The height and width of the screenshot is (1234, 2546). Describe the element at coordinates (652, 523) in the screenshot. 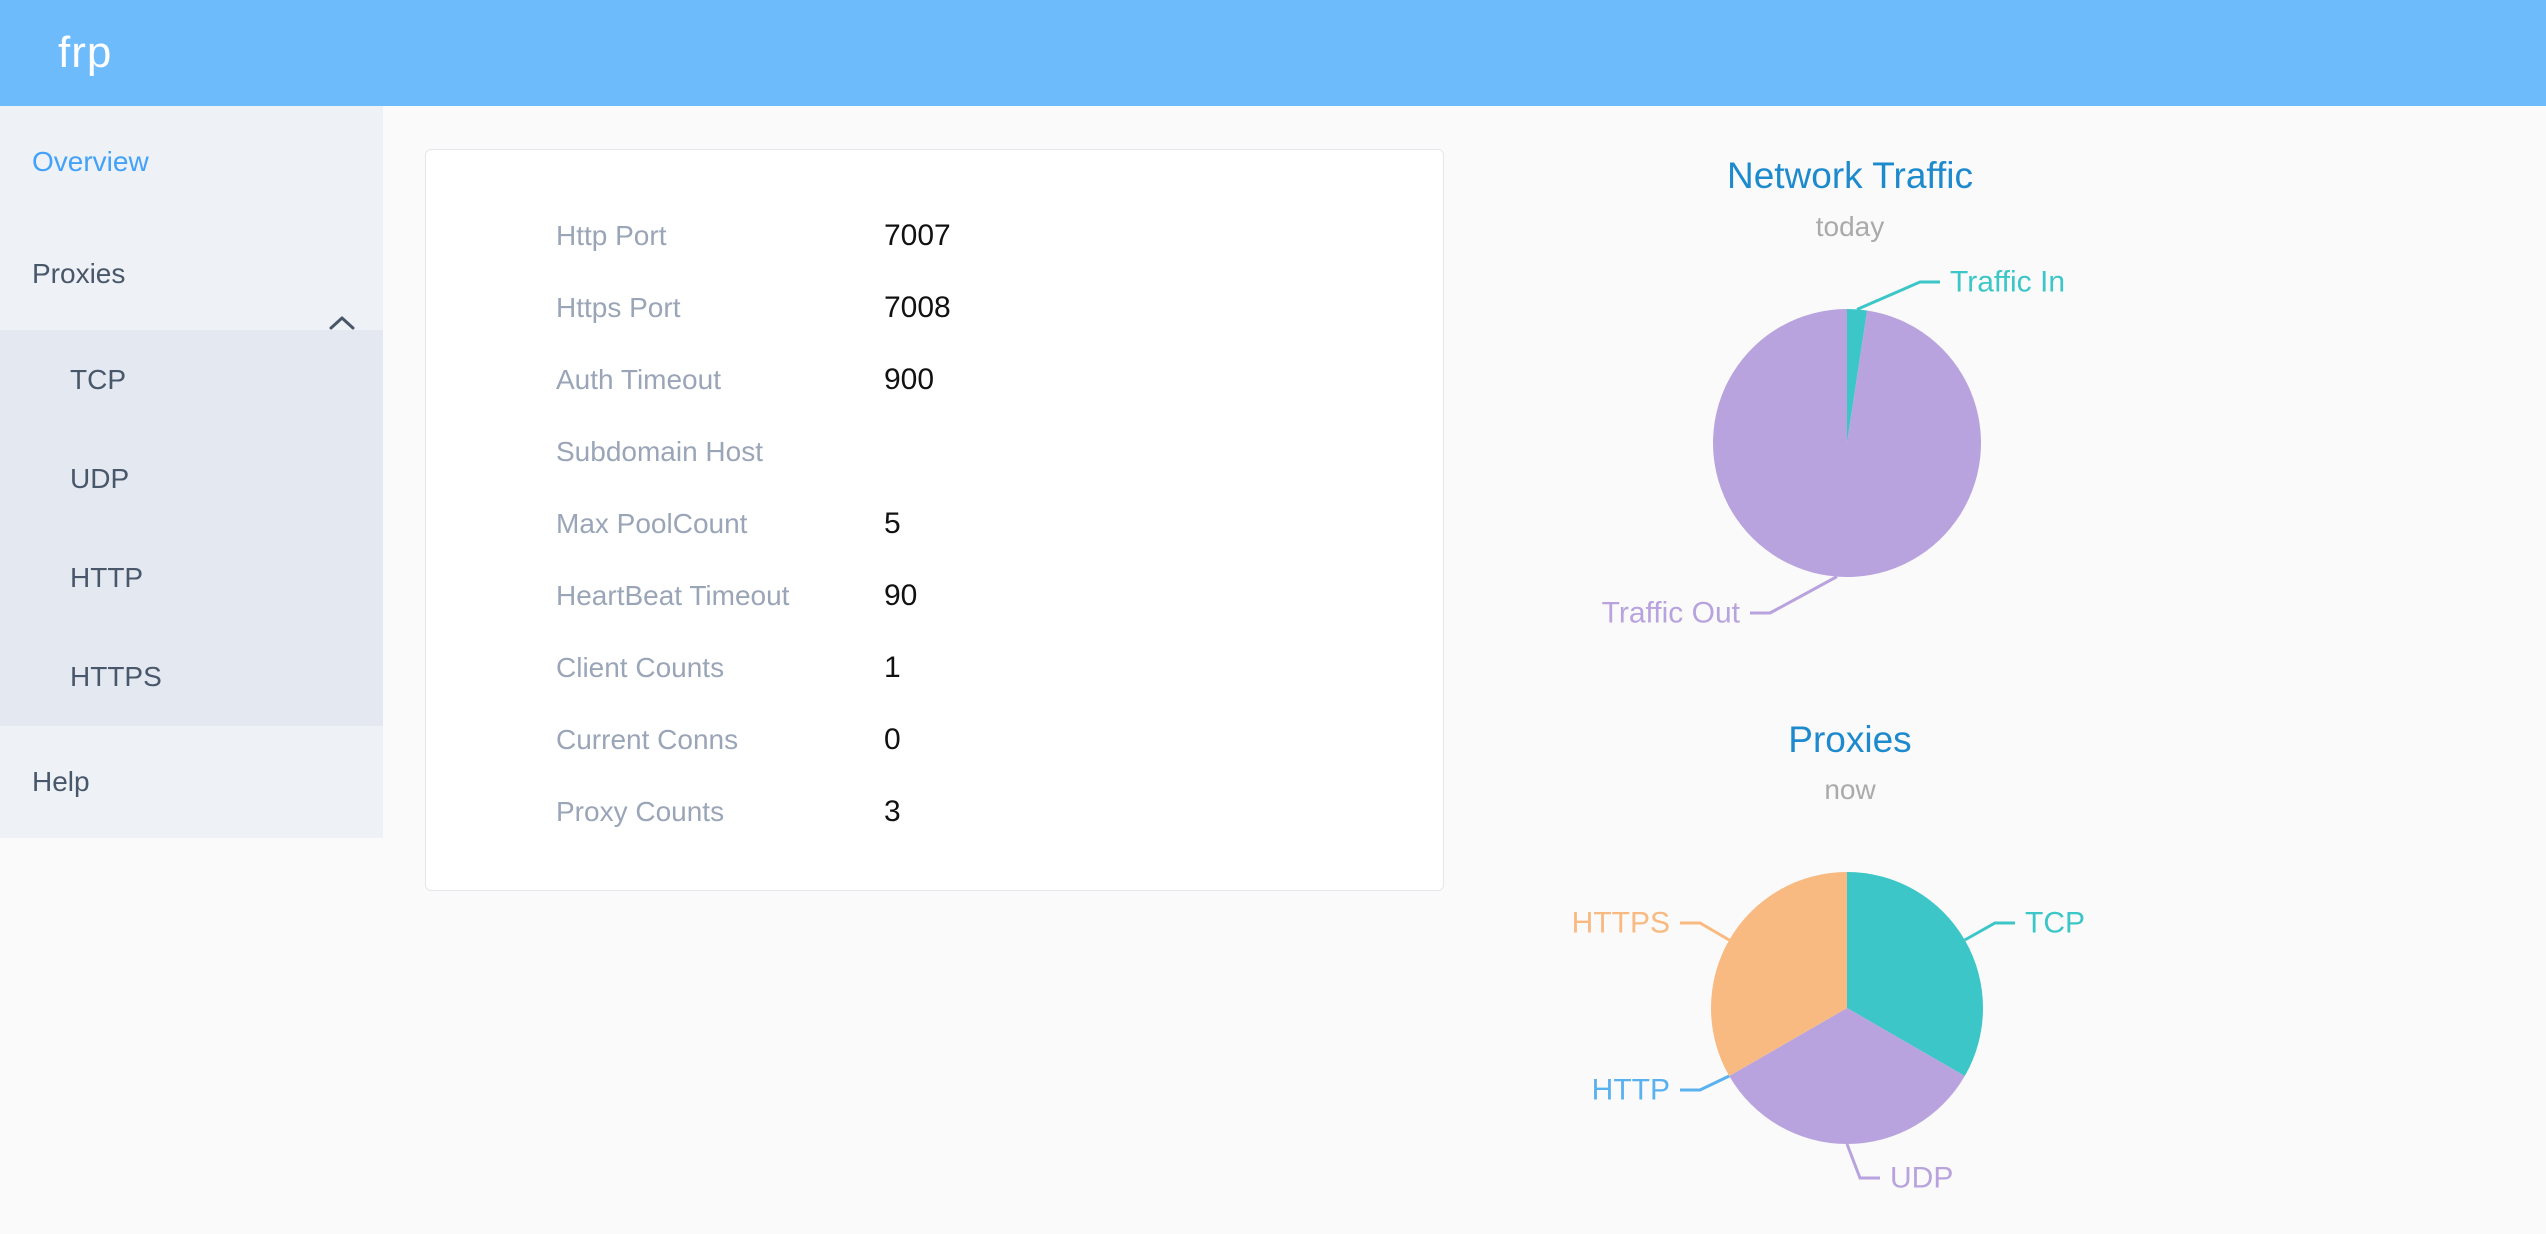

I see `field-label: Max PoolCount` at that location.